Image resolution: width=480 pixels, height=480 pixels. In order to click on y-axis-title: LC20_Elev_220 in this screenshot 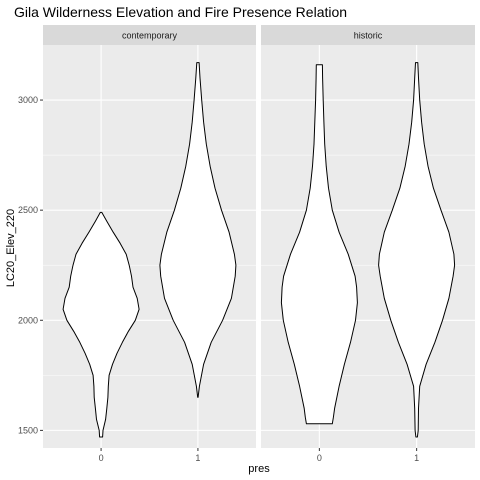, I will do `click(11, 248)`.